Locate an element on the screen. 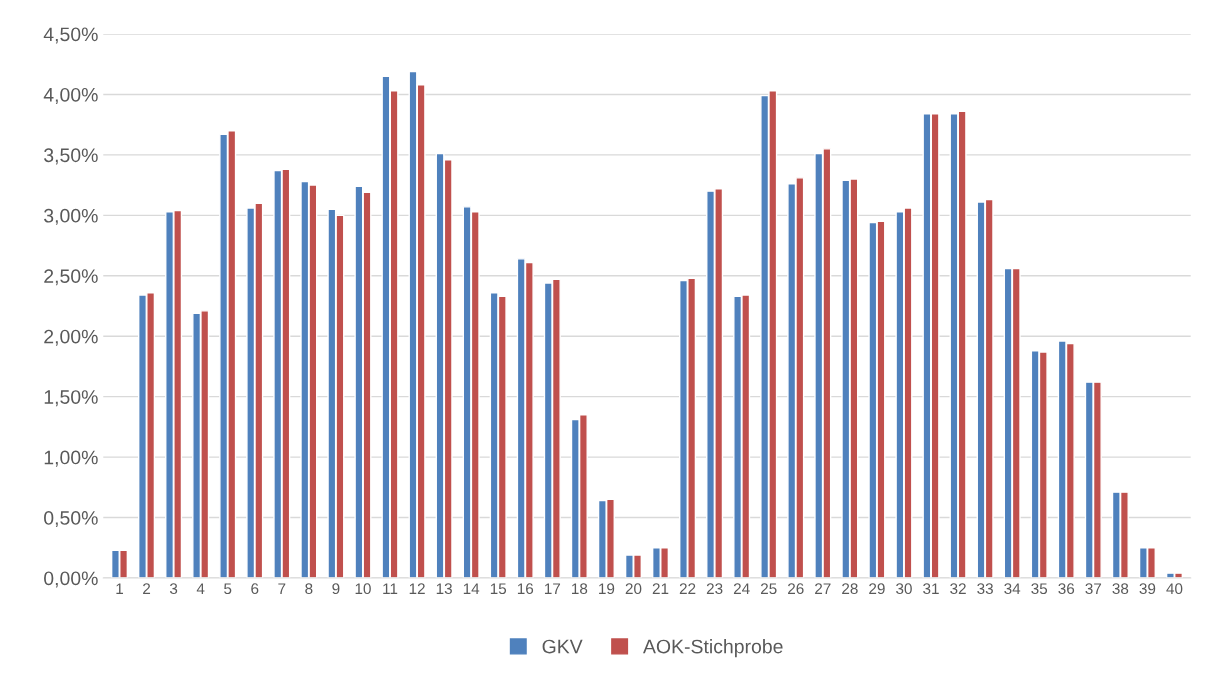  x-tick-label: 40 is located at coordinates (1174, 589).